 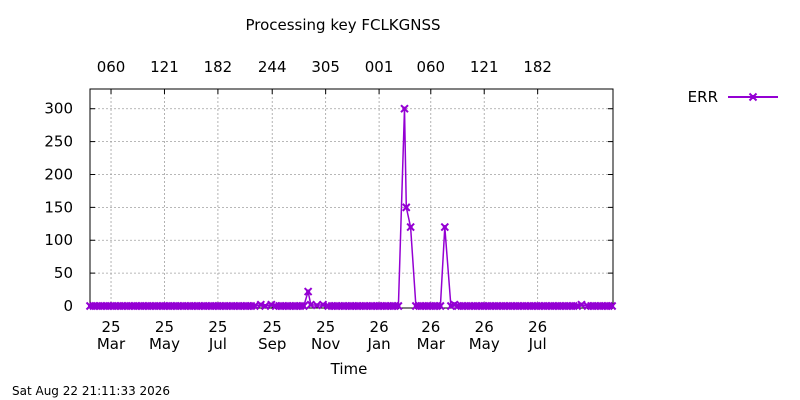 What do you see at coordinates (58, 142) in the screenshot?
I see `y-tick-label: 250` at bounding box center [58, 142].